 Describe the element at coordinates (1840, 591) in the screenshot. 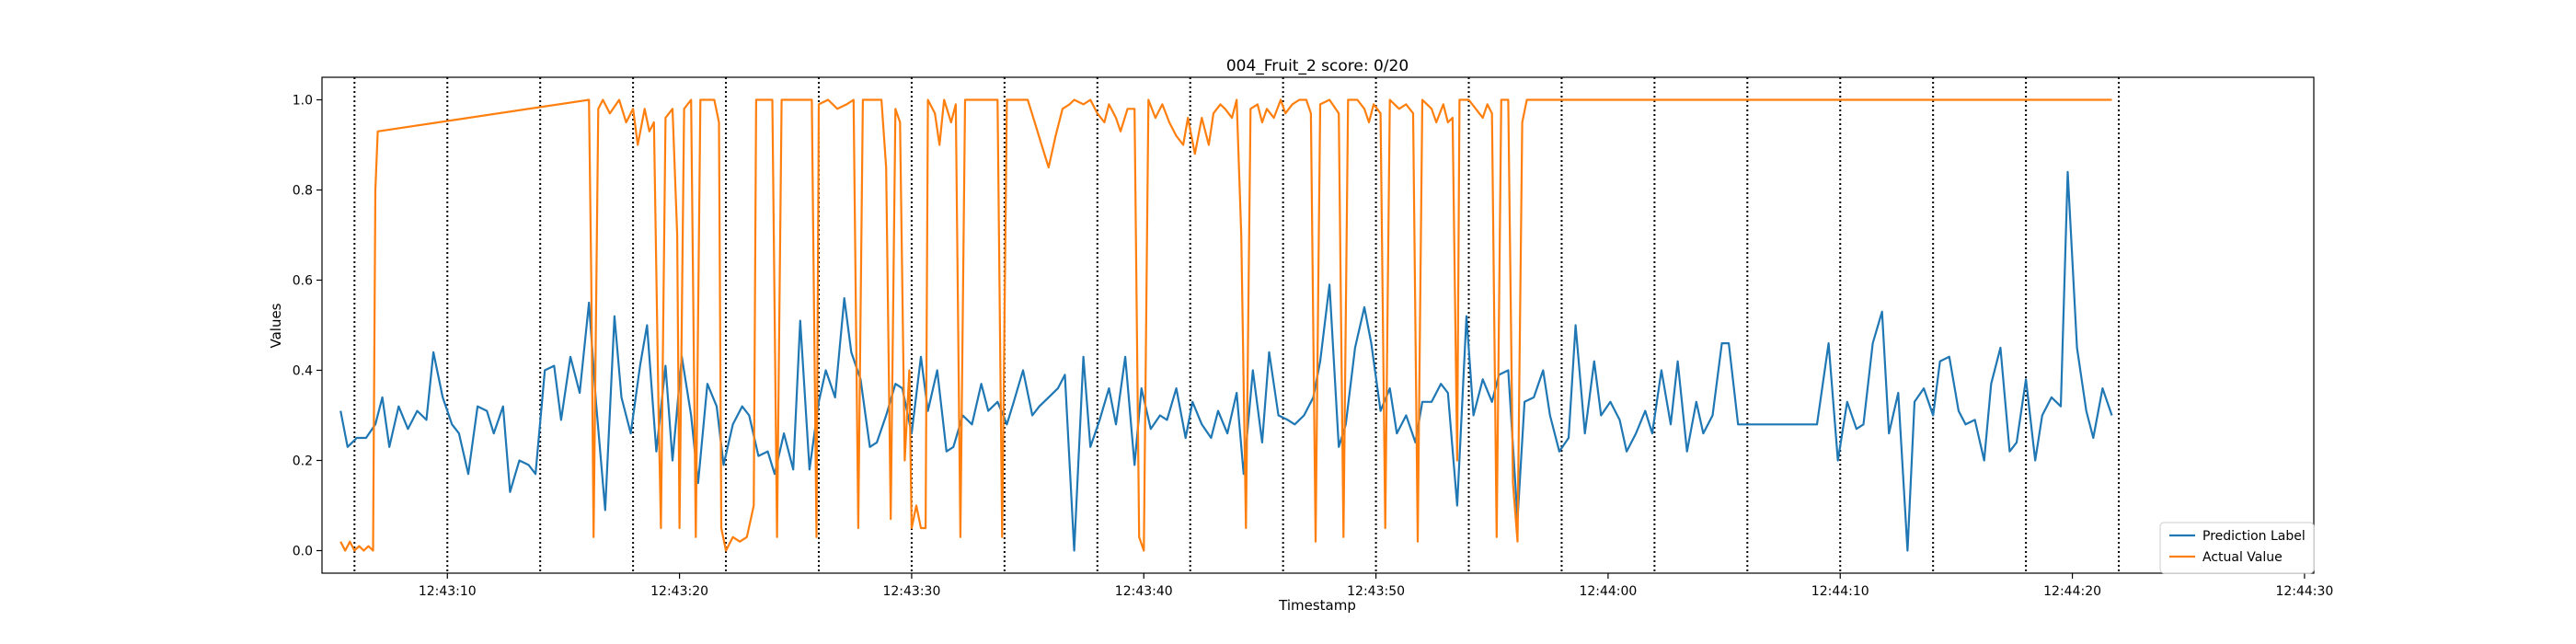

I see `x-tick-label: 12:44:10` at that location.